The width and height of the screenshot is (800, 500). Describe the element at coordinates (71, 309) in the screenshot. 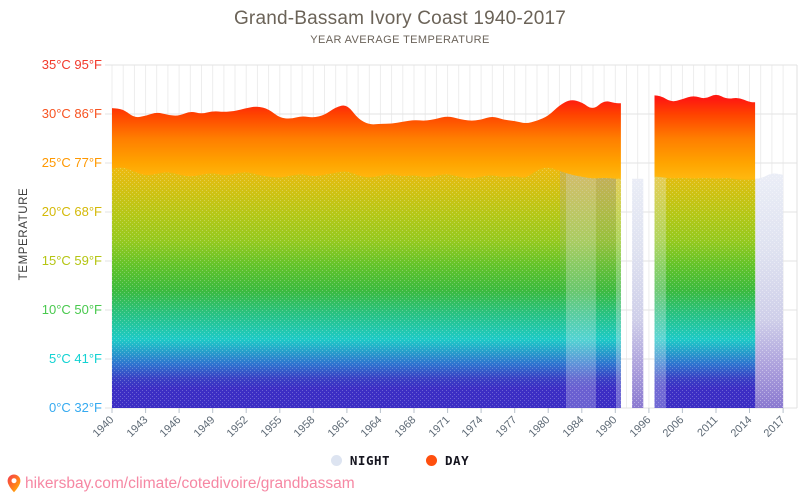

I see `y-axis-label: 10°C 50°F` at that location.